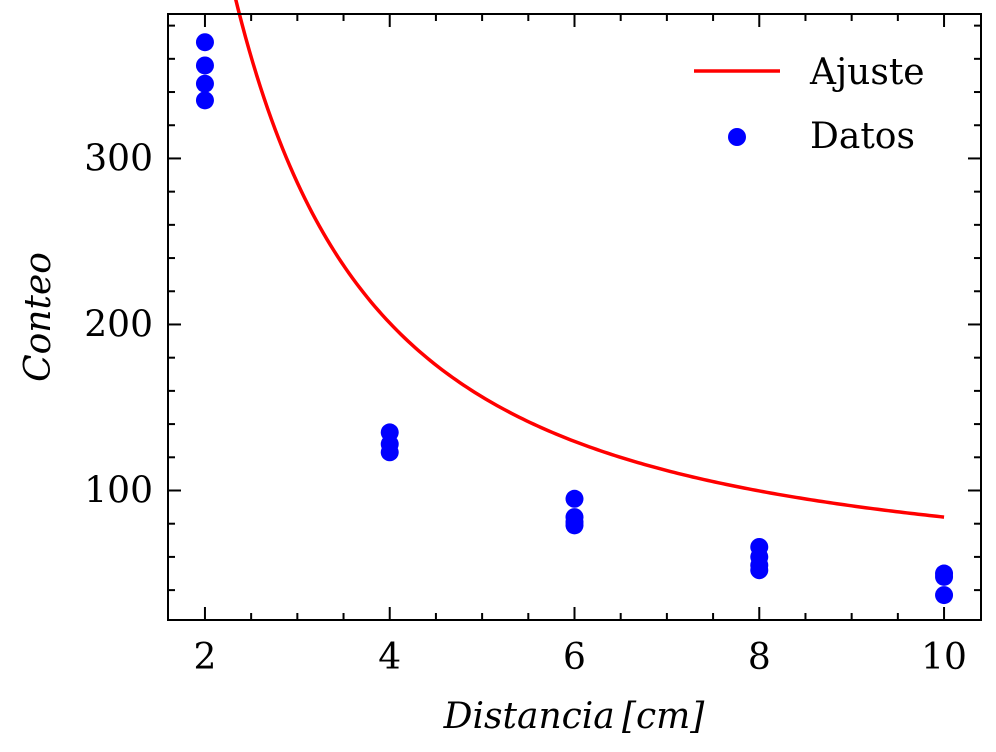 The height and width of the screenshot is (752, 996). Describe the element at coordinates (389, 657) in the screenshot. I see `x-tick-label: 4` at that location.